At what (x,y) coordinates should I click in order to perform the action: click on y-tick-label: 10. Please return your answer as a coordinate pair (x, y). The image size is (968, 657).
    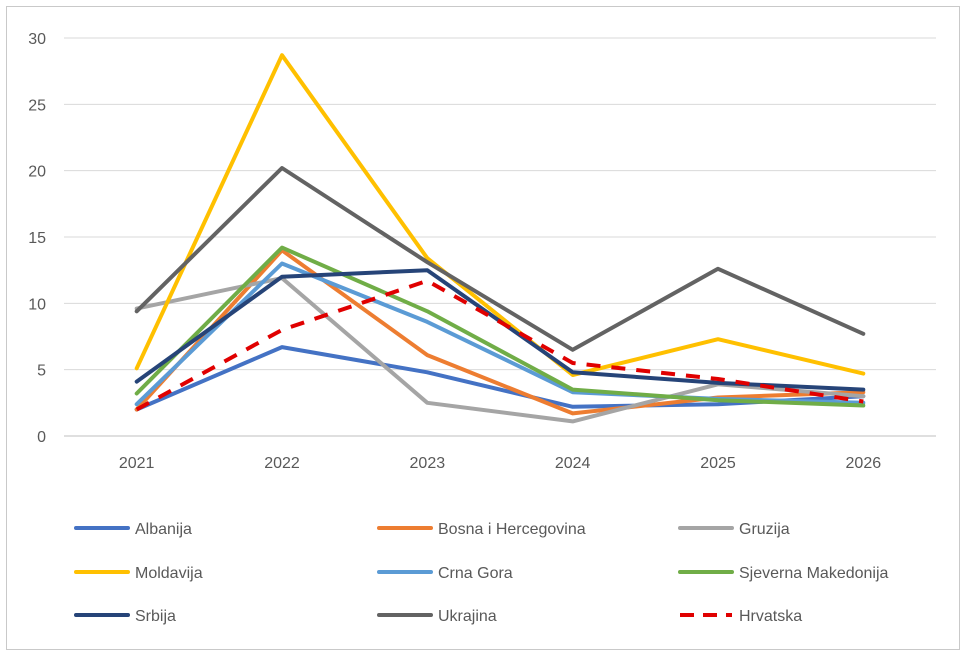
    Looking at the image, I should click on (37, 304).